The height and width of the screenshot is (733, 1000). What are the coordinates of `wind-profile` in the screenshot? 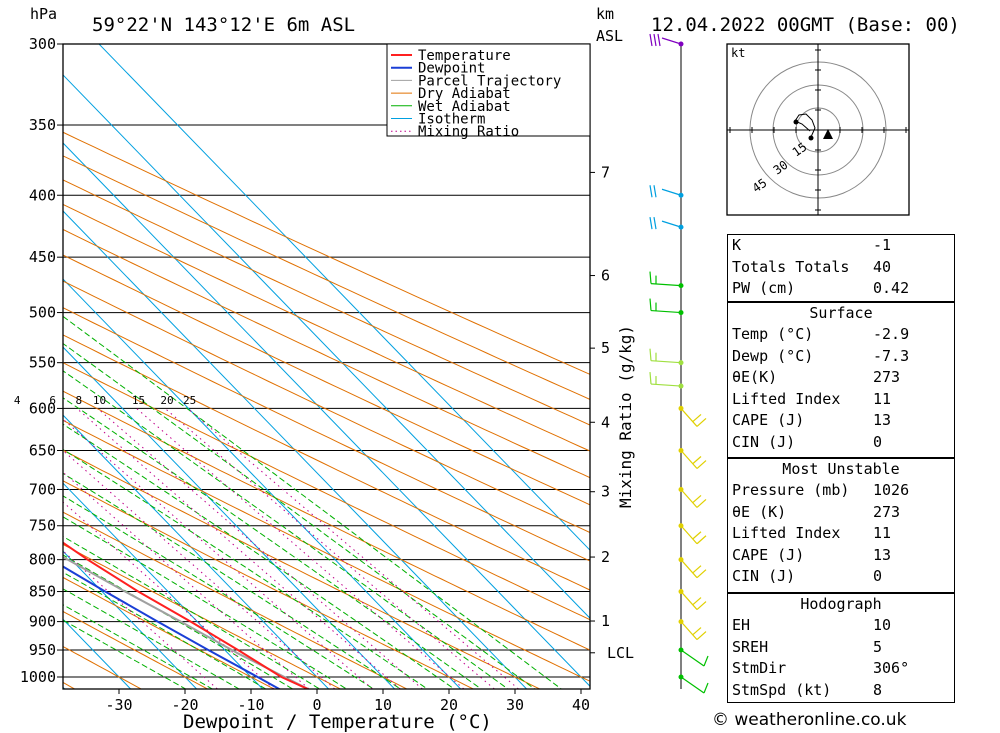 It's located at (679, 363).